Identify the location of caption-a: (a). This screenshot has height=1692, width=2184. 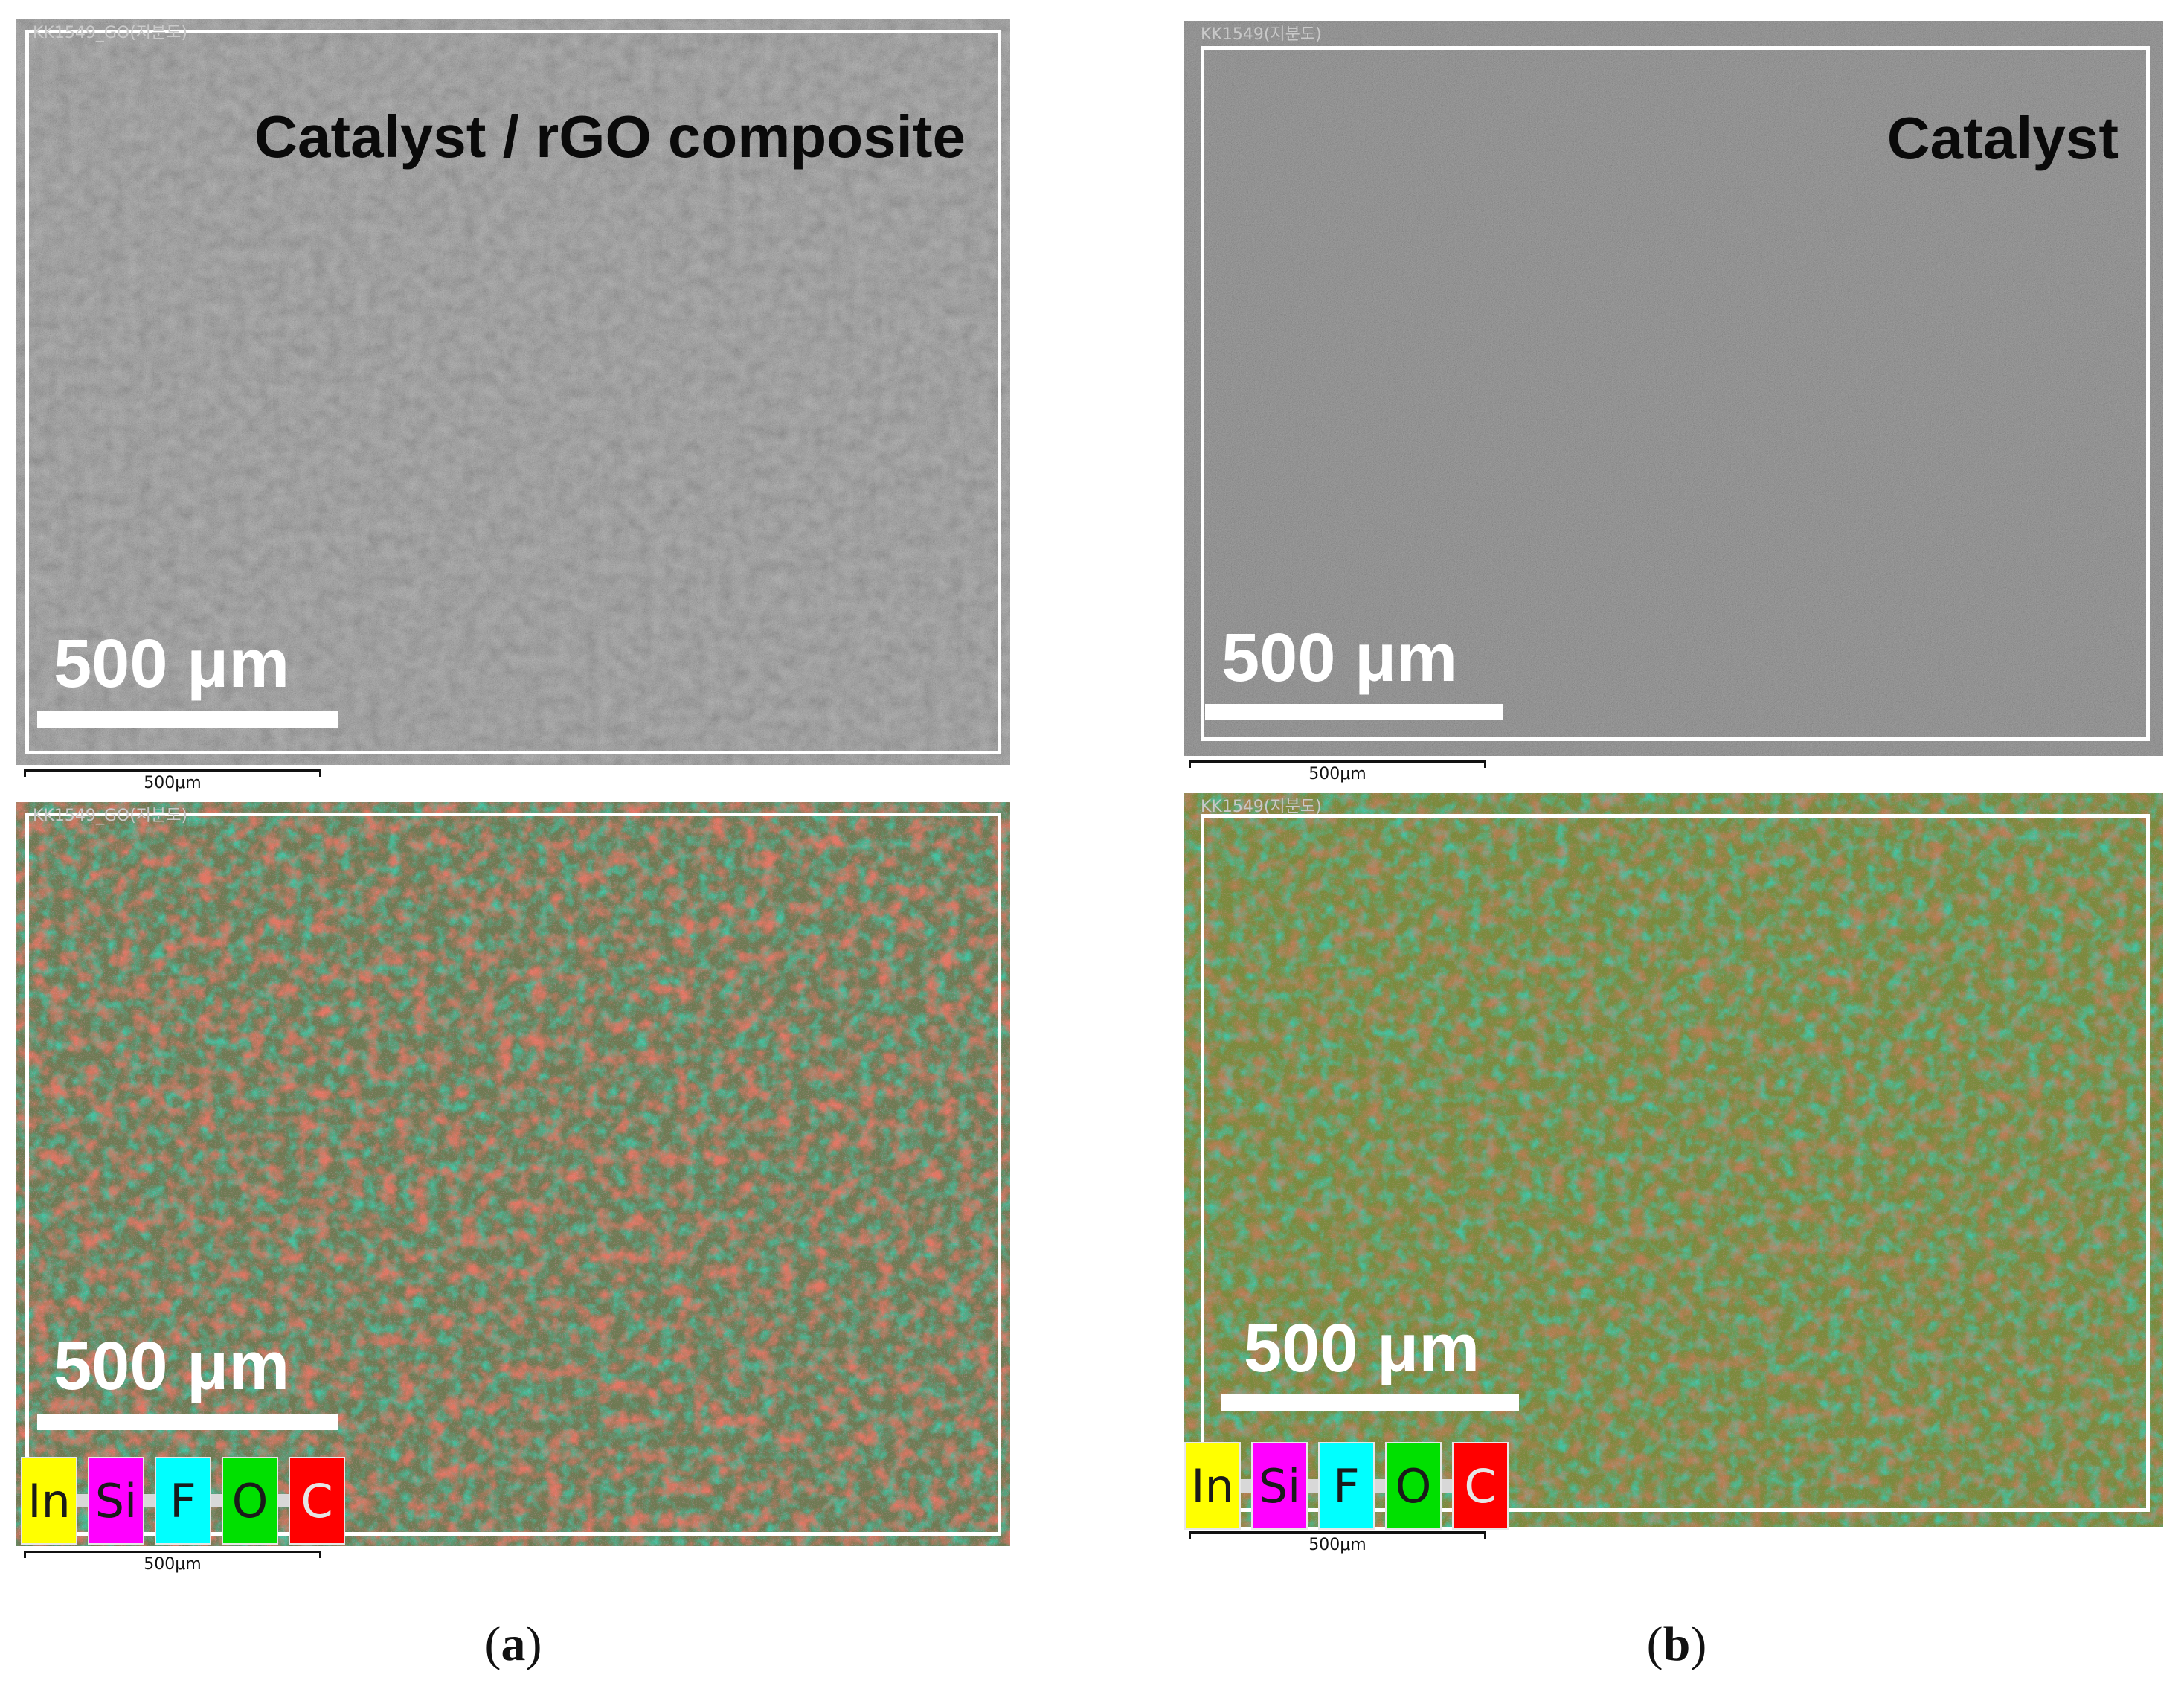
(513, 1644).